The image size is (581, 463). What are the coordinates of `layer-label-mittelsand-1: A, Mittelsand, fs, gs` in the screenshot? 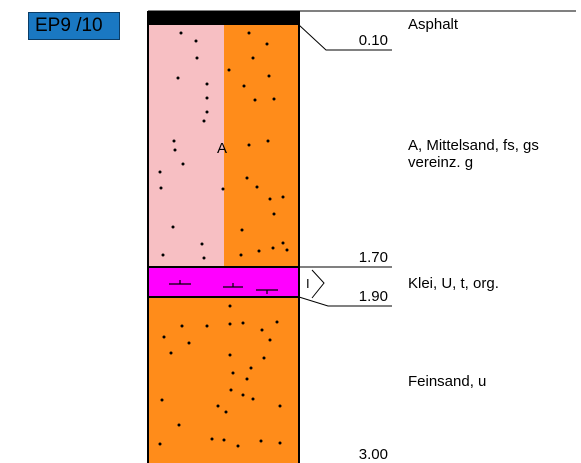 It's located at (473, 145).